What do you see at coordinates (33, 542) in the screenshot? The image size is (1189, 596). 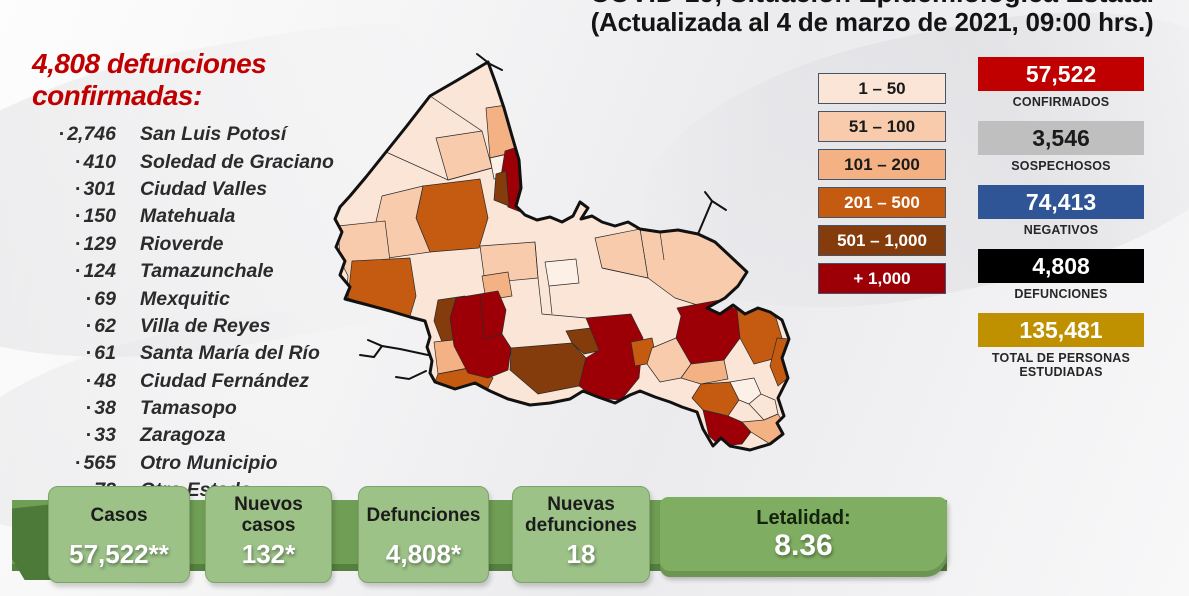 I see `summary-band-cap` at bounding box center [33, 542].